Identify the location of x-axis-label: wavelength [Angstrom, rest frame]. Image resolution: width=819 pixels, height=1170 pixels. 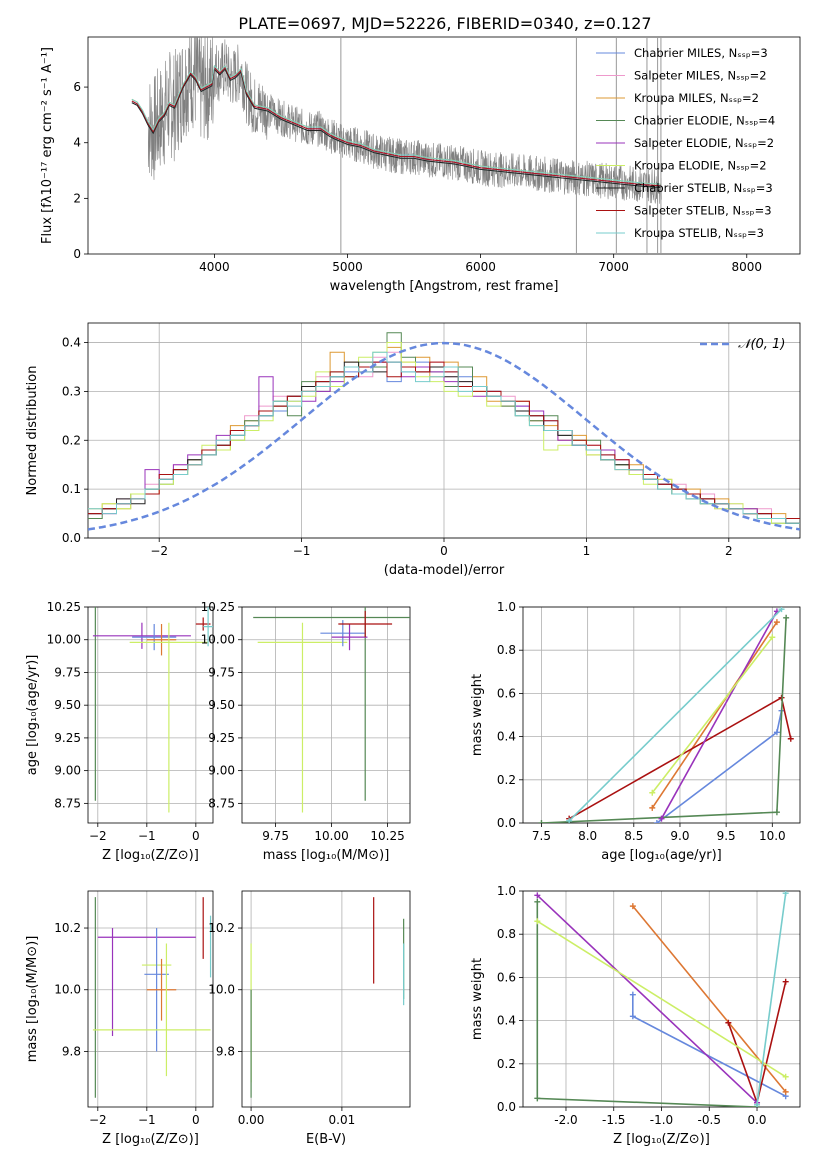
(444, 286).